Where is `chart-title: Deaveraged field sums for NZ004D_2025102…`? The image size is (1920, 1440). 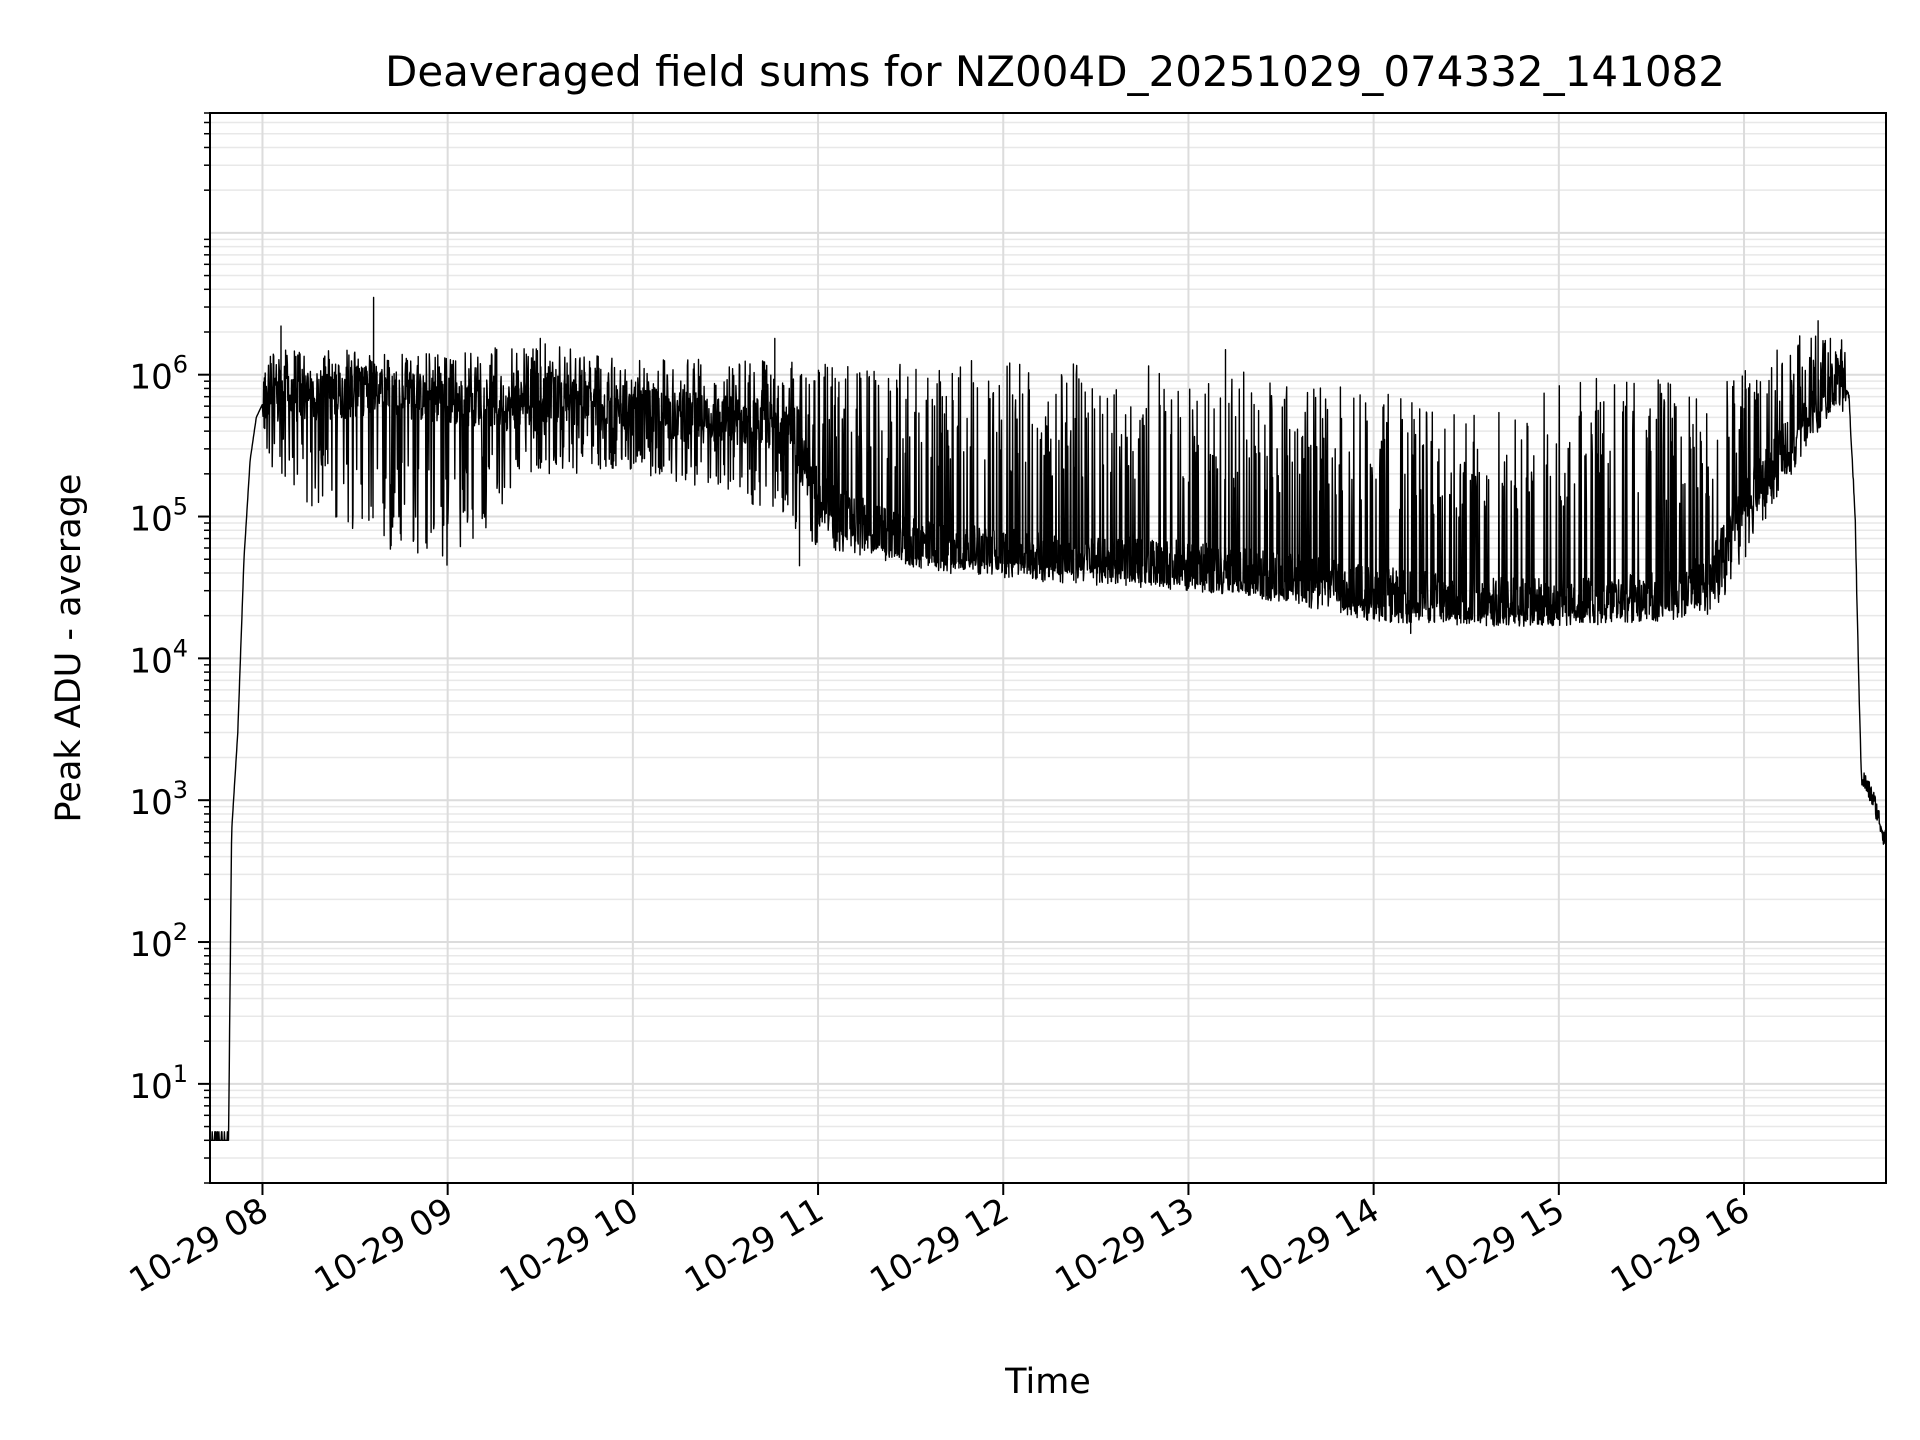
chart-title: Deaveraged field sums for NZ004D_2025102… is located at coordinates (1055, 71).